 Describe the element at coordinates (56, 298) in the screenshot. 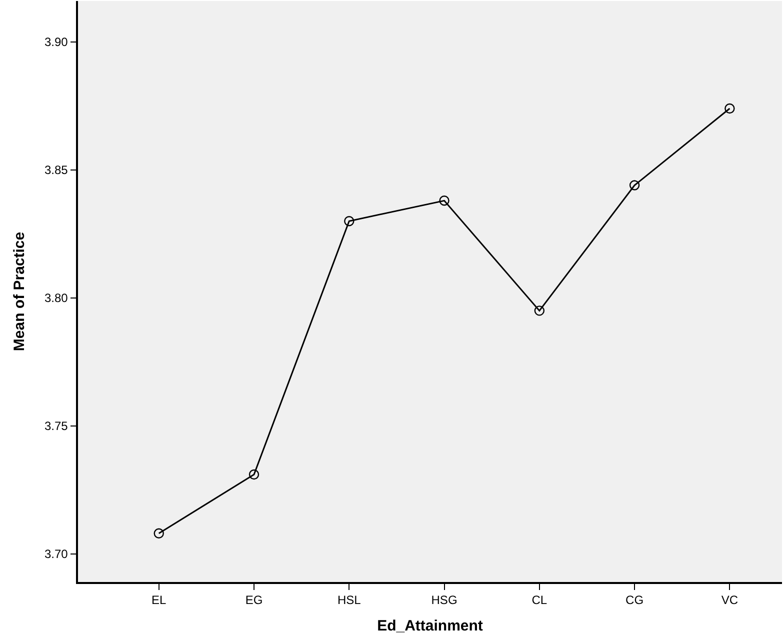

I see `y-tick-label: 3.80` at that location.